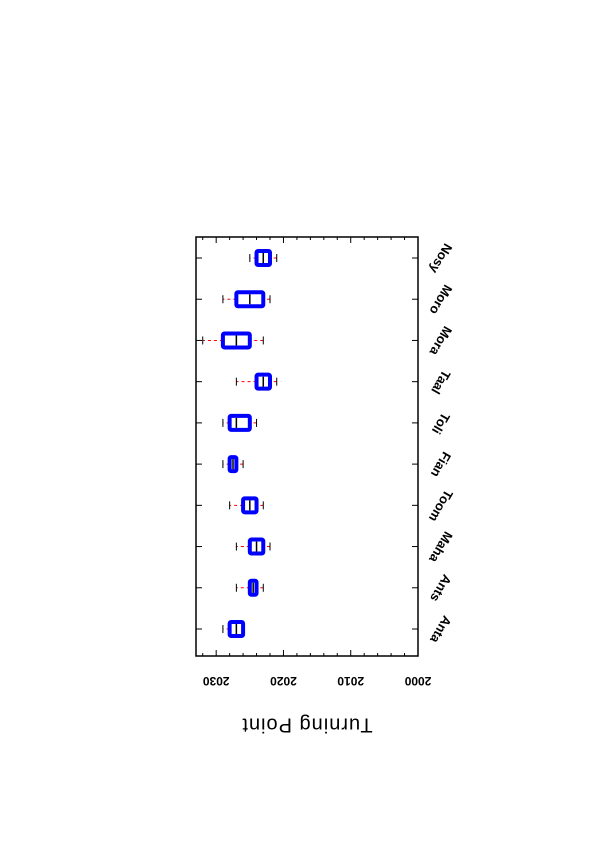 This screenshot has width=595, height=847. Describe the element at coordinates (350, 681) in the screenshot. I see `y-tick-label: 2010` at that location.